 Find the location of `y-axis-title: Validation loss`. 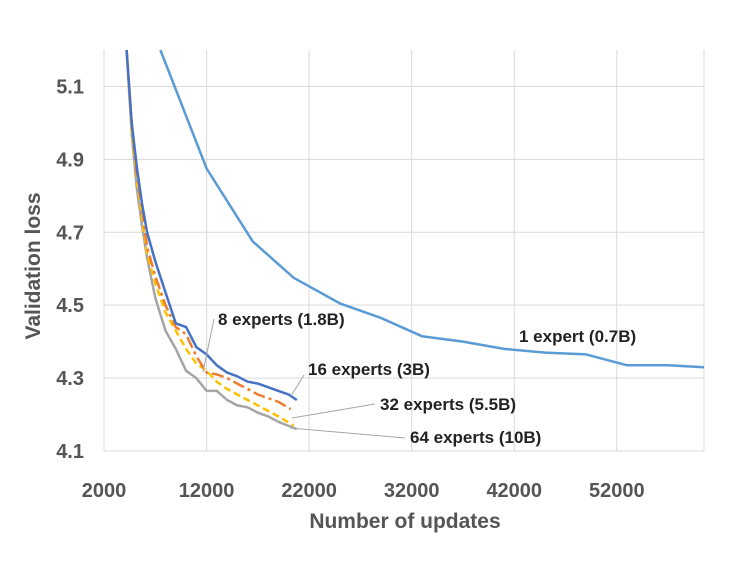

y-axis-title: Validation loss is located at coordinates (33, 265).